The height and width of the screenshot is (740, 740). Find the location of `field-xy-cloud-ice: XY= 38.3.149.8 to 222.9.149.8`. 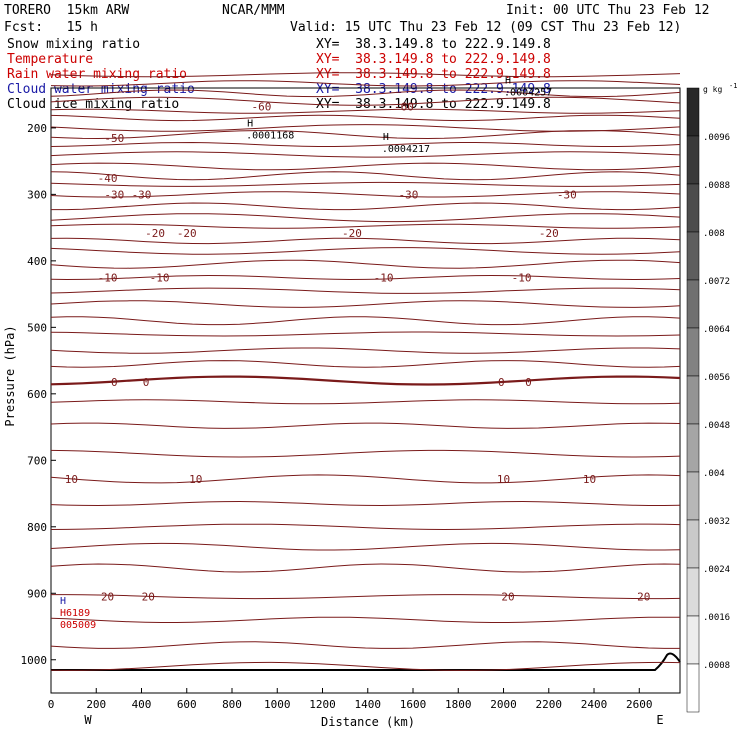

field-xy-cloud-ice: XY= 38.3.149.8 to 222.9.149.8 is located at coordinates (433, 104).